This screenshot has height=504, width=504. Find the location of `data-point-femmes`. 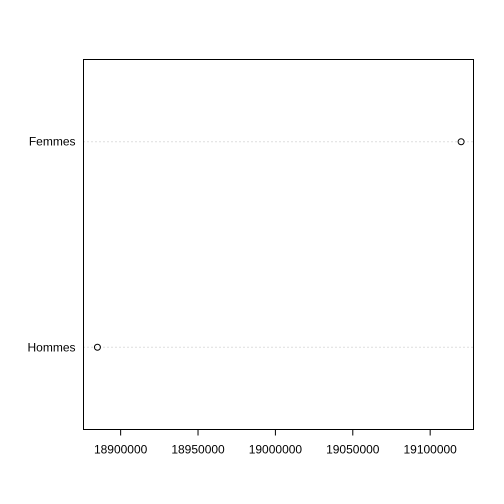

data-point-femmes is located at coordinates (461, 142).